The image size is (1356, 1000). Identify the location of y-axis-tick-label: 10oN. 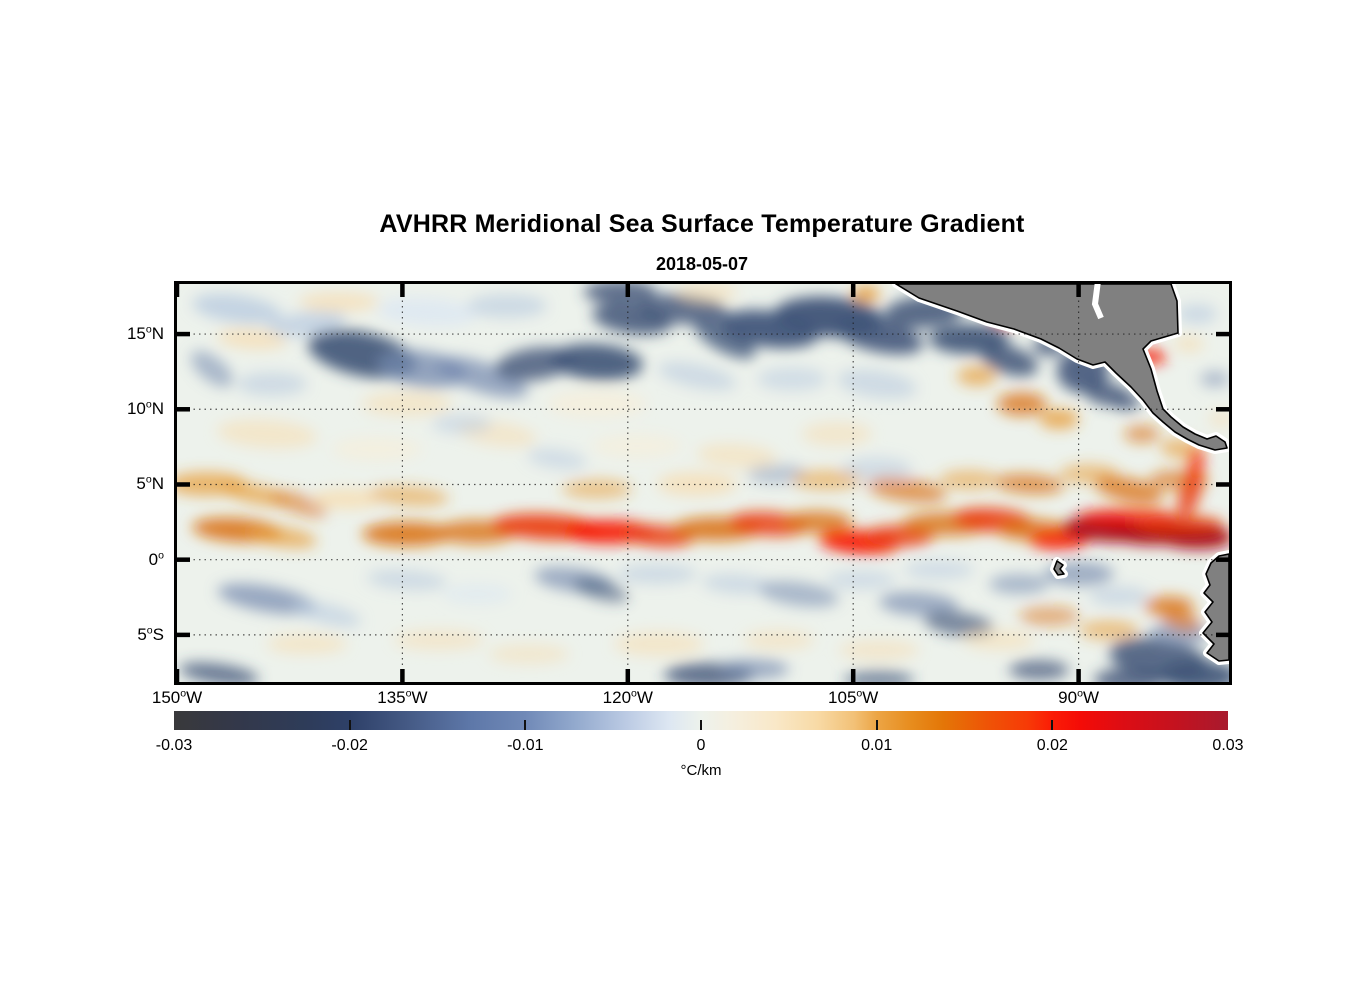
(82, 409).